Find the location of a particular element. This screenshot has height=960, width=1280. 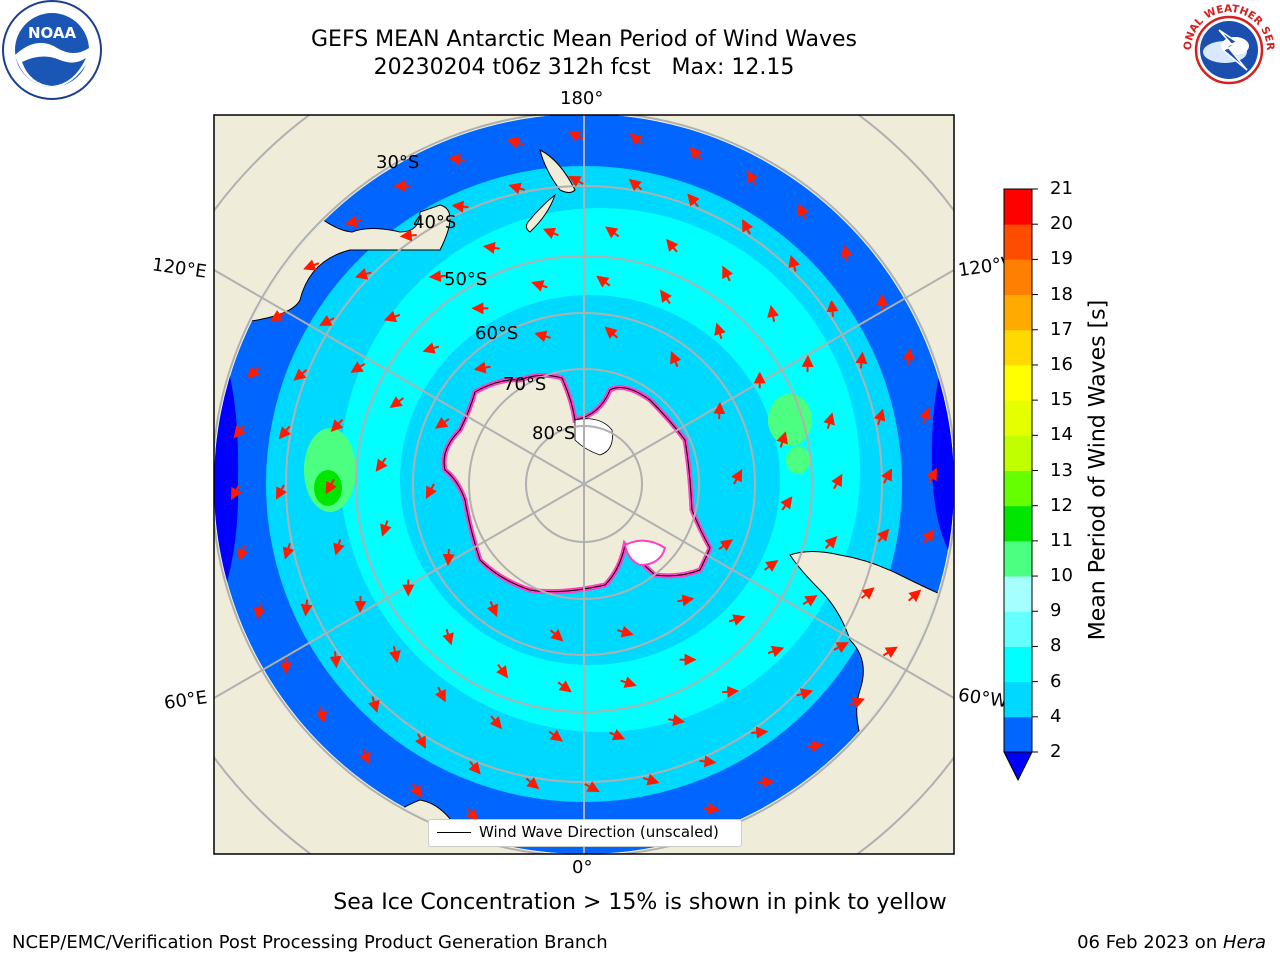

footer-date-text: 06 Feb 2023 on is located at coordinates (1150, 942).